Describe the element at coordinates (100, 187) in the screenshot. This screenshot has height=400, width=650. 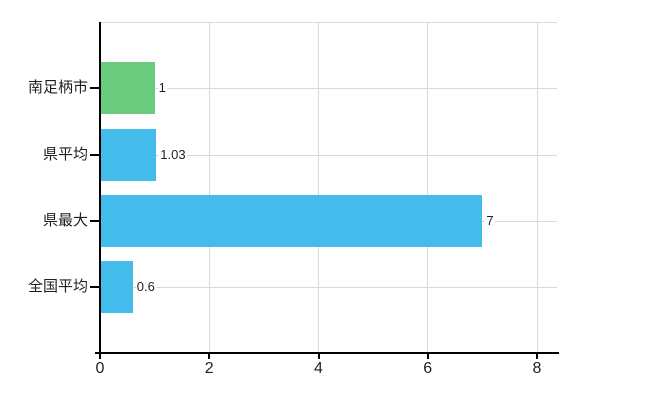
I see `y-axis-line` at that location.